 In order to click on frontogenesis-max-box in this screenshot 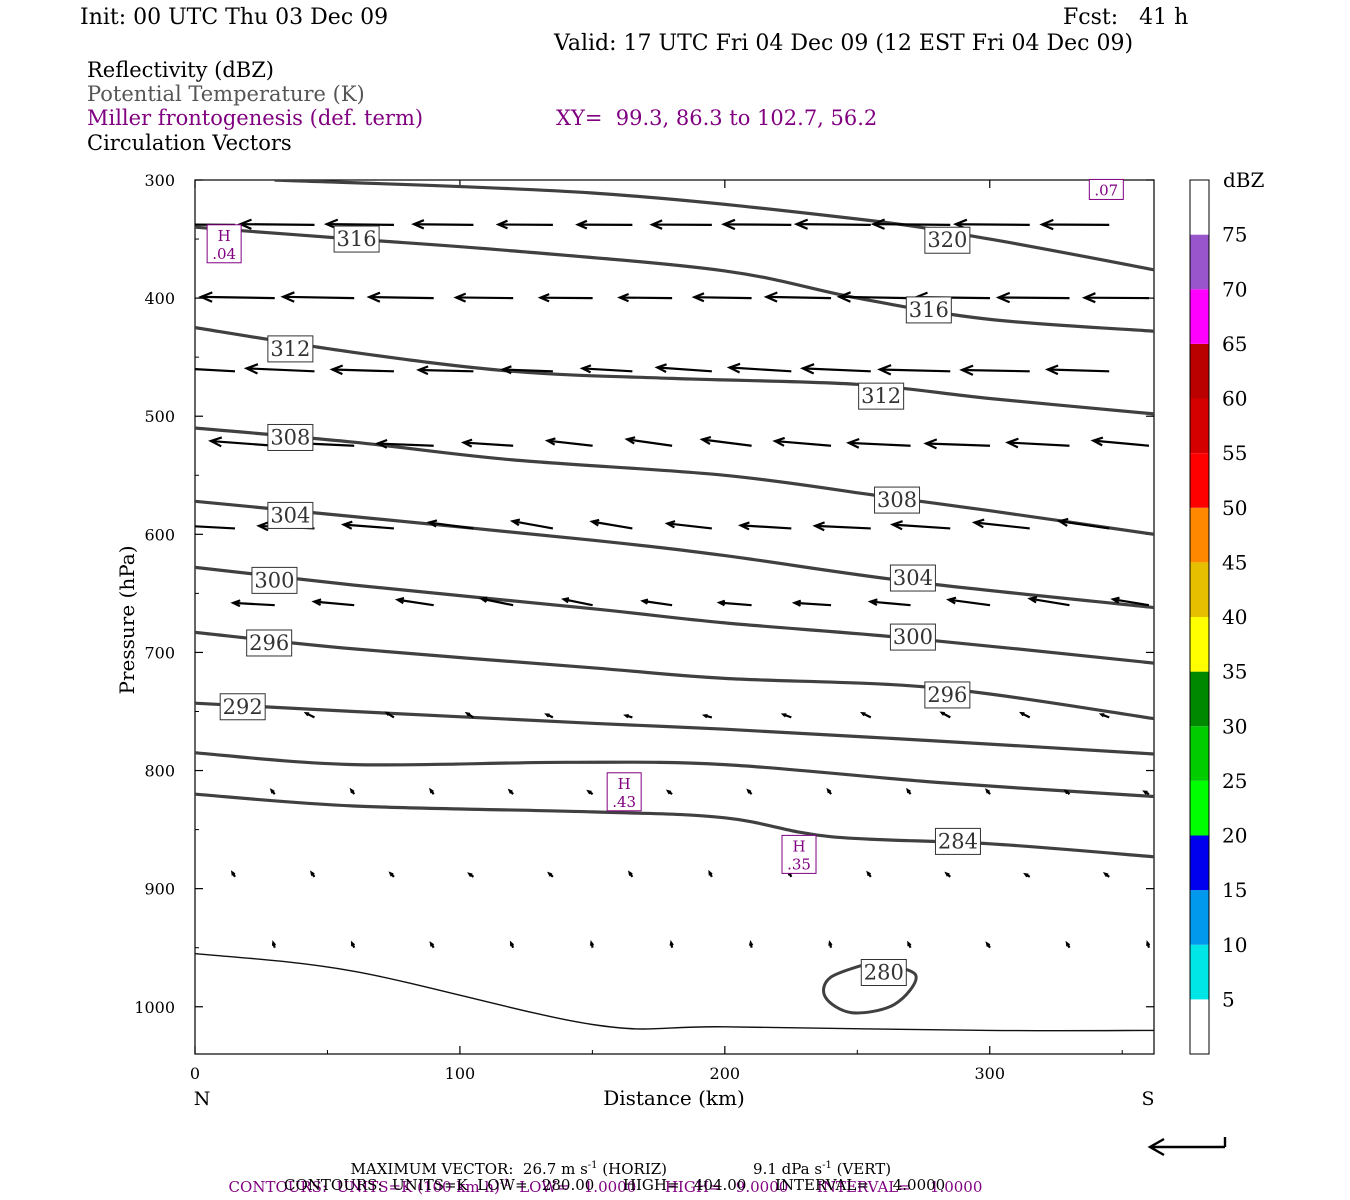, I will do `click(1106, 189)`.